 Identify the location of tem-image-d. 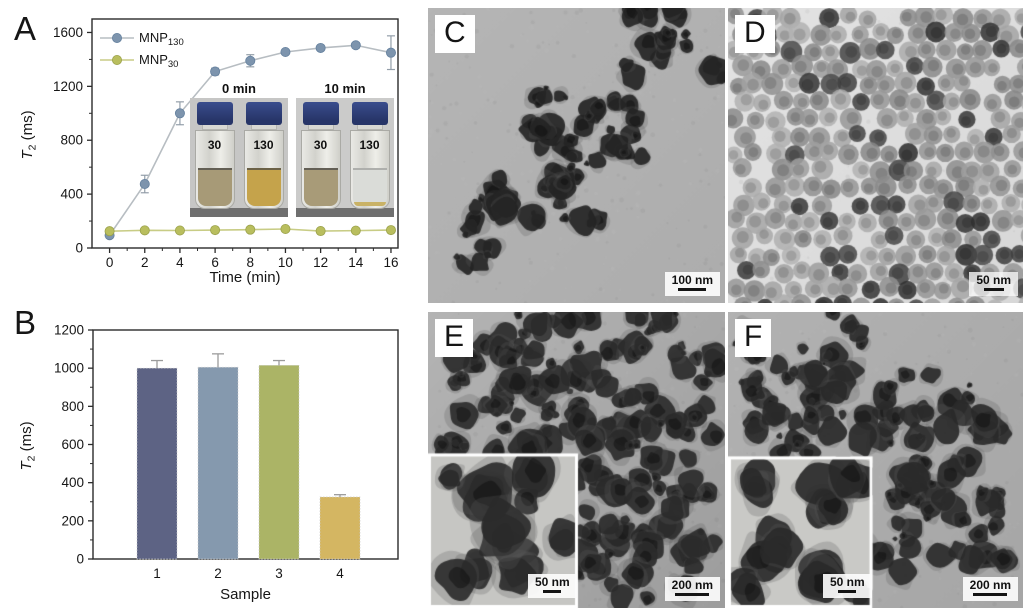
(875, 155).